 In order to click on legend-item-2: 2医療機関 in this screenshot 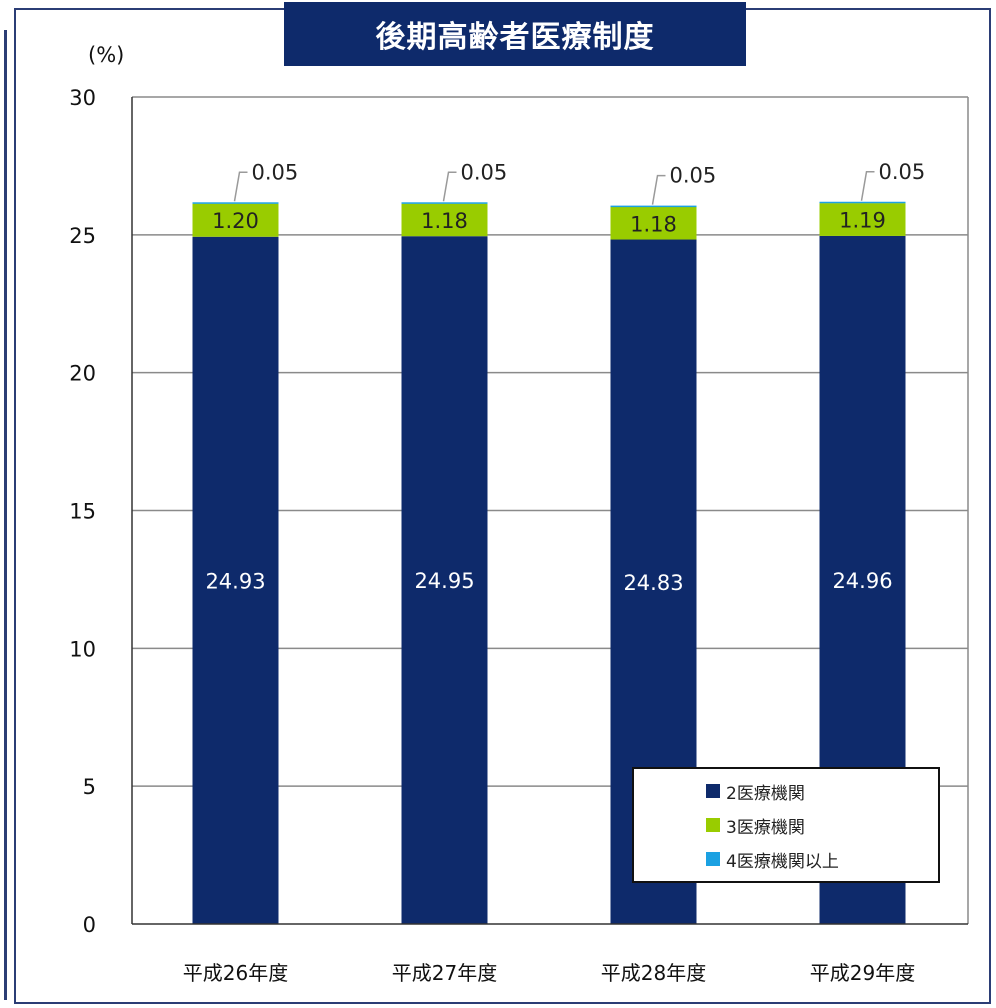, I will do `click(755, 791)`.